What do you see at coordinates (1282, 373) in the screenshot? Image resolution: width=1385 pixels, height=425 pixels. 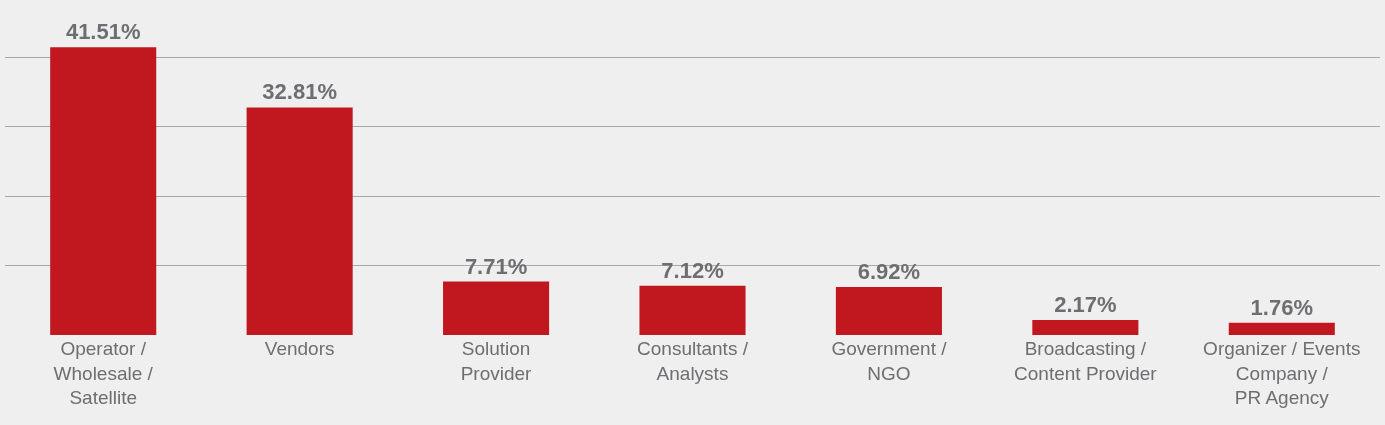 I see `x-tick-label: Organizer / Events Company / PR Agency` at bounding box center [1282, 373].